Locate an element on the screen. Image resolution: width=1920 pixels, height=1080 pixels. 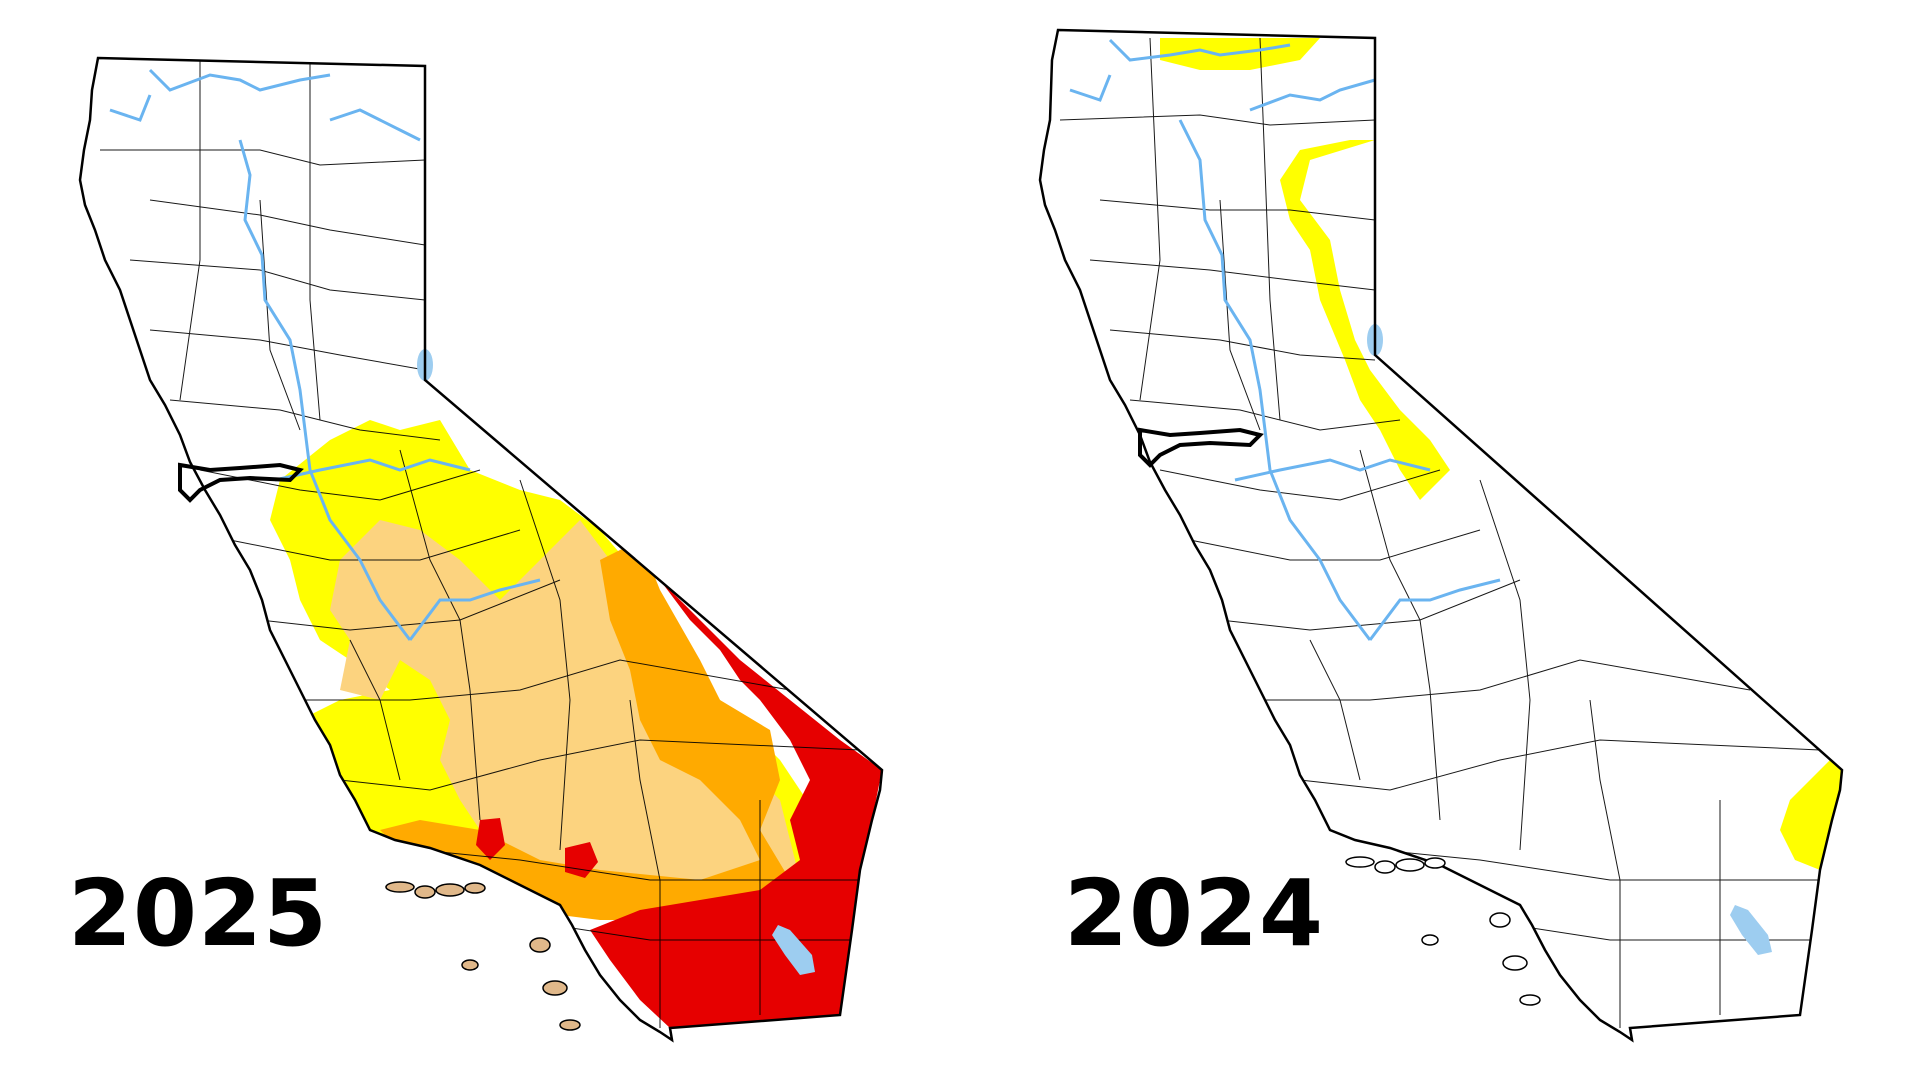
drought-zone-moderate is located at coordinates (565, 710).